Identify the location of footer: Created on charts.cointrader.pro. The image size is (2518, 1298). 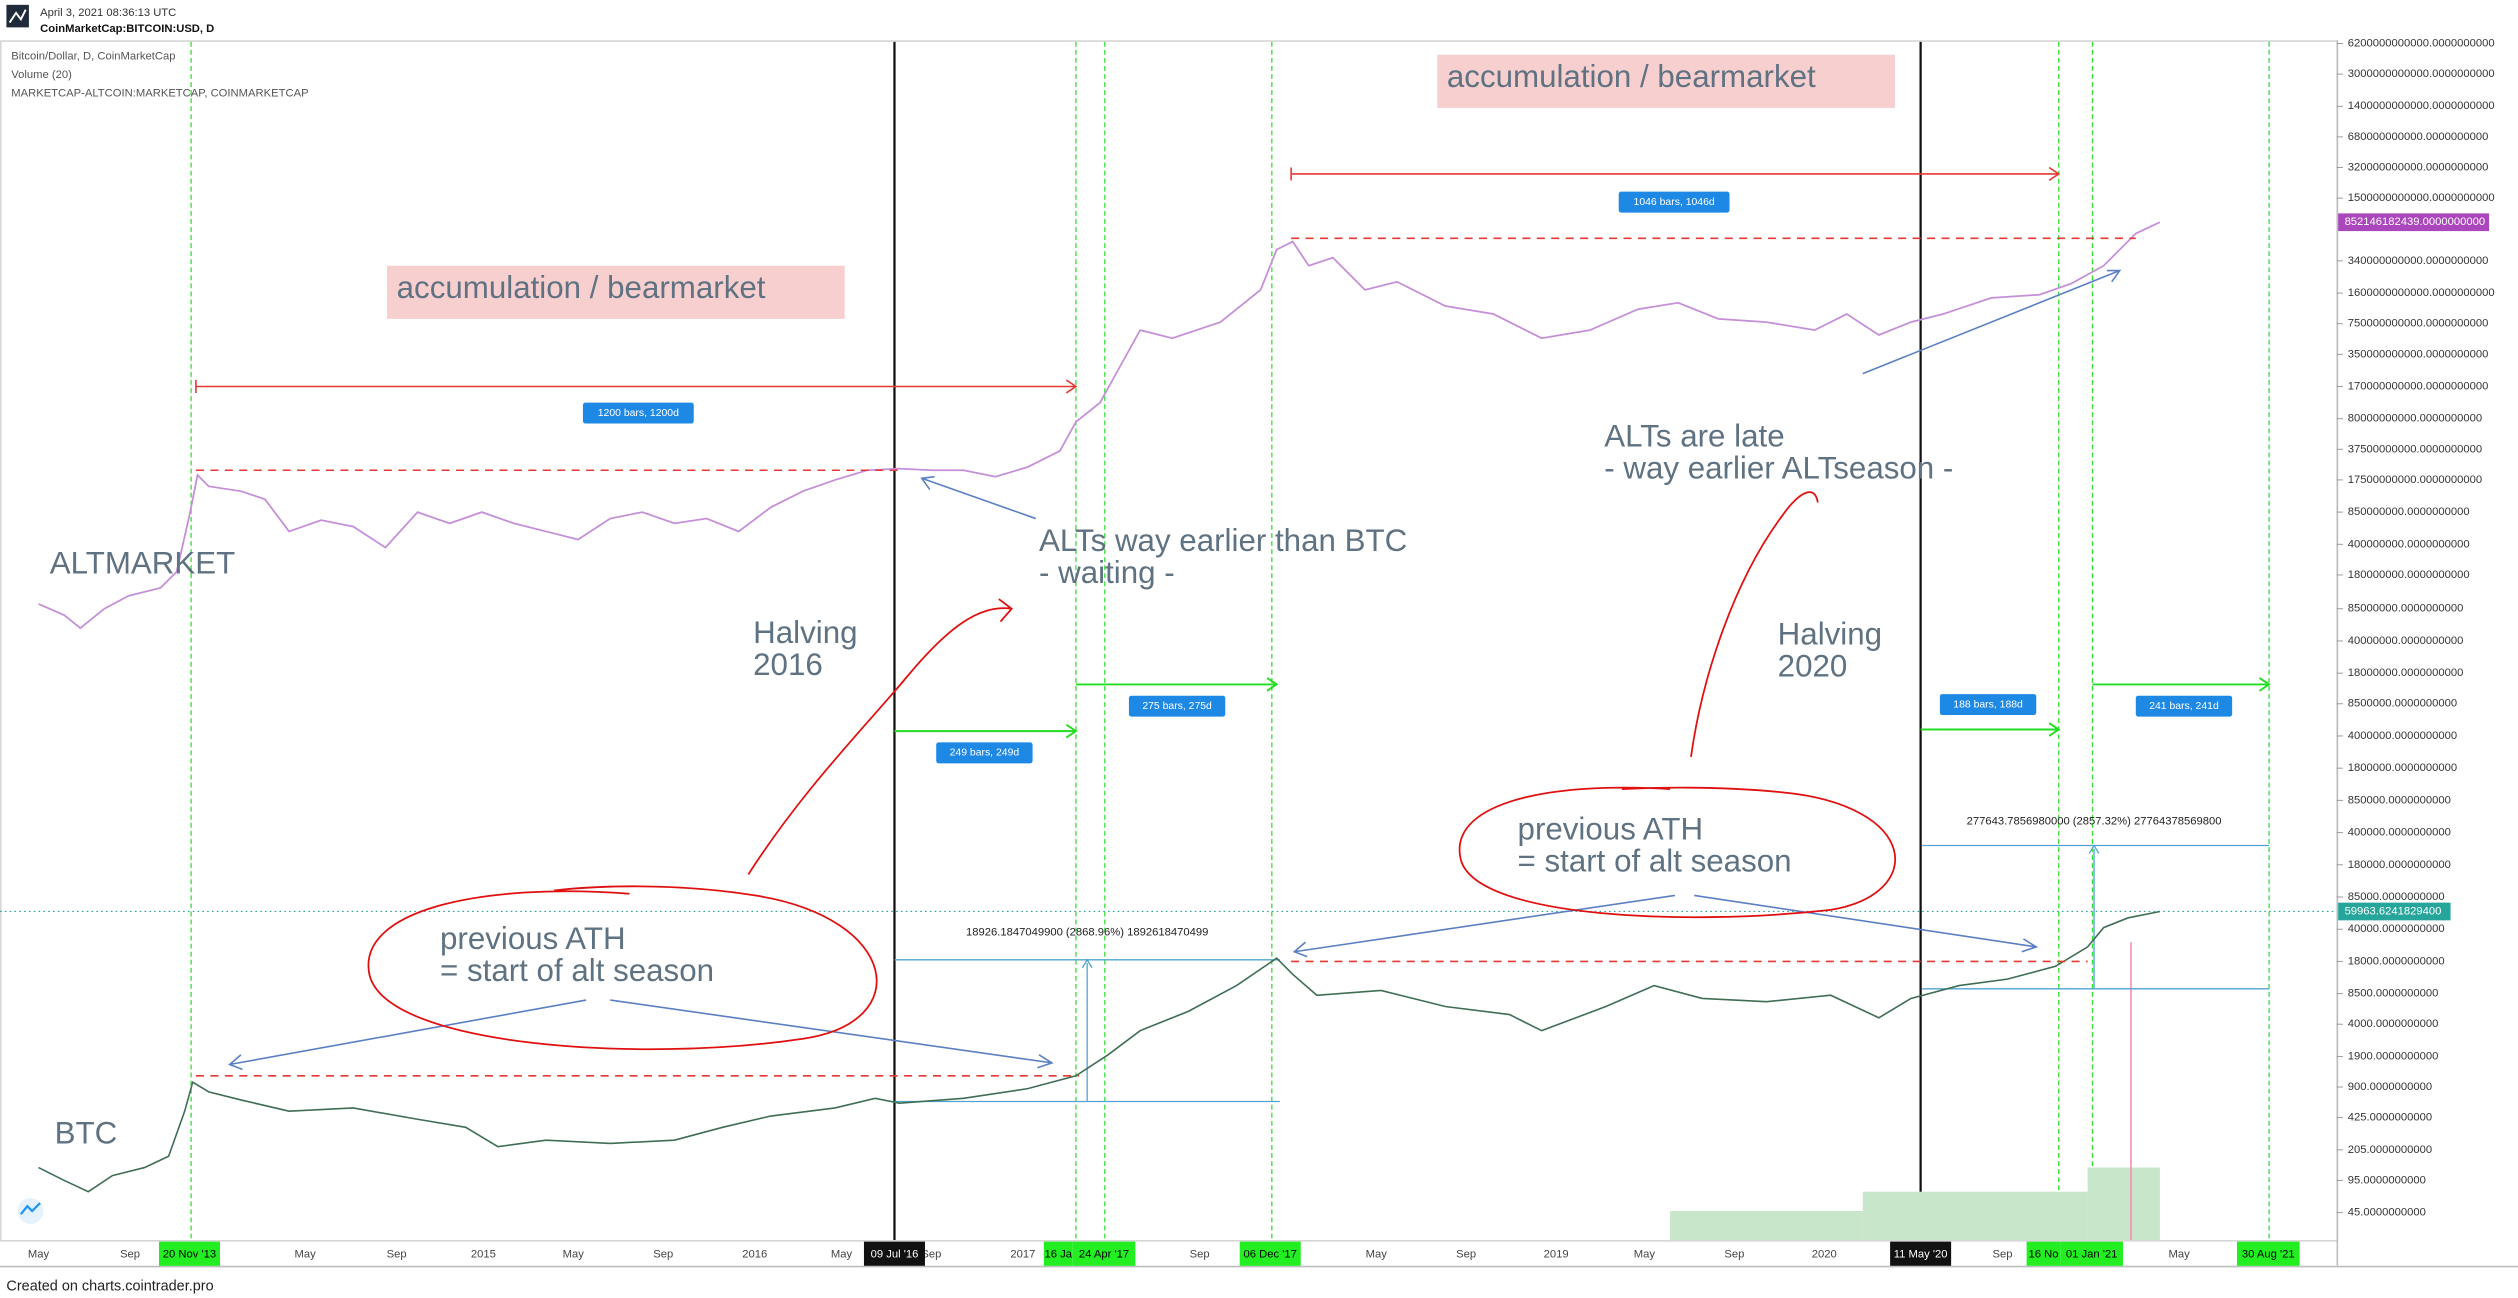
(109, 1287).